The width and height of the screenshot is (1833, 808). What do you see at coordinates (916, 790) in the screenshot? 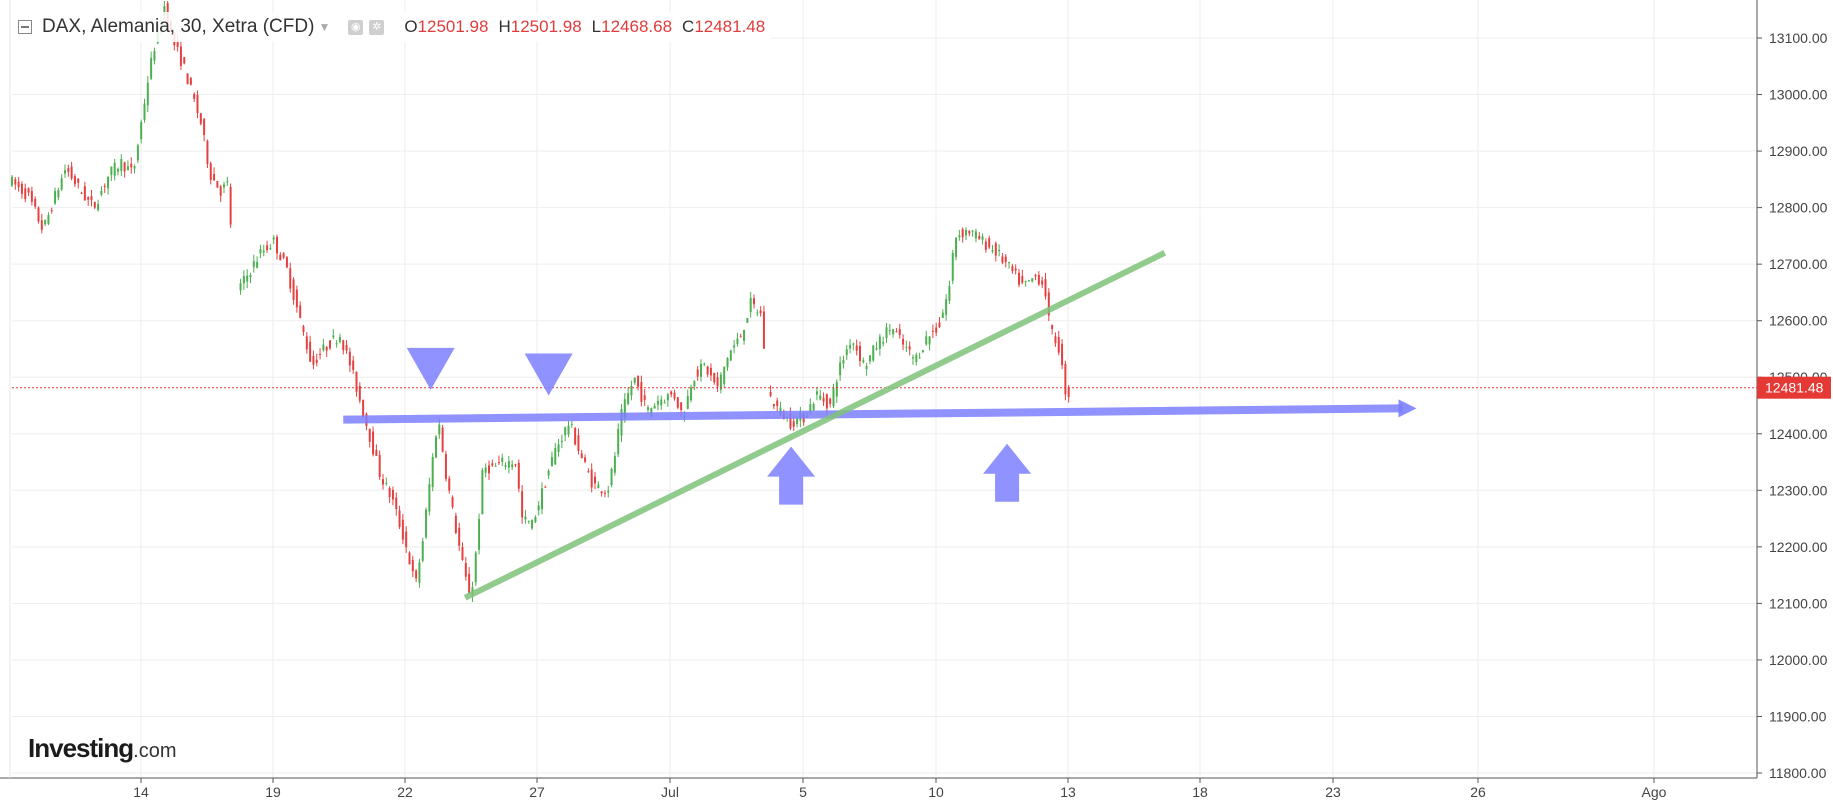
I see `x-axis-background` at bounding box center [916, 790].